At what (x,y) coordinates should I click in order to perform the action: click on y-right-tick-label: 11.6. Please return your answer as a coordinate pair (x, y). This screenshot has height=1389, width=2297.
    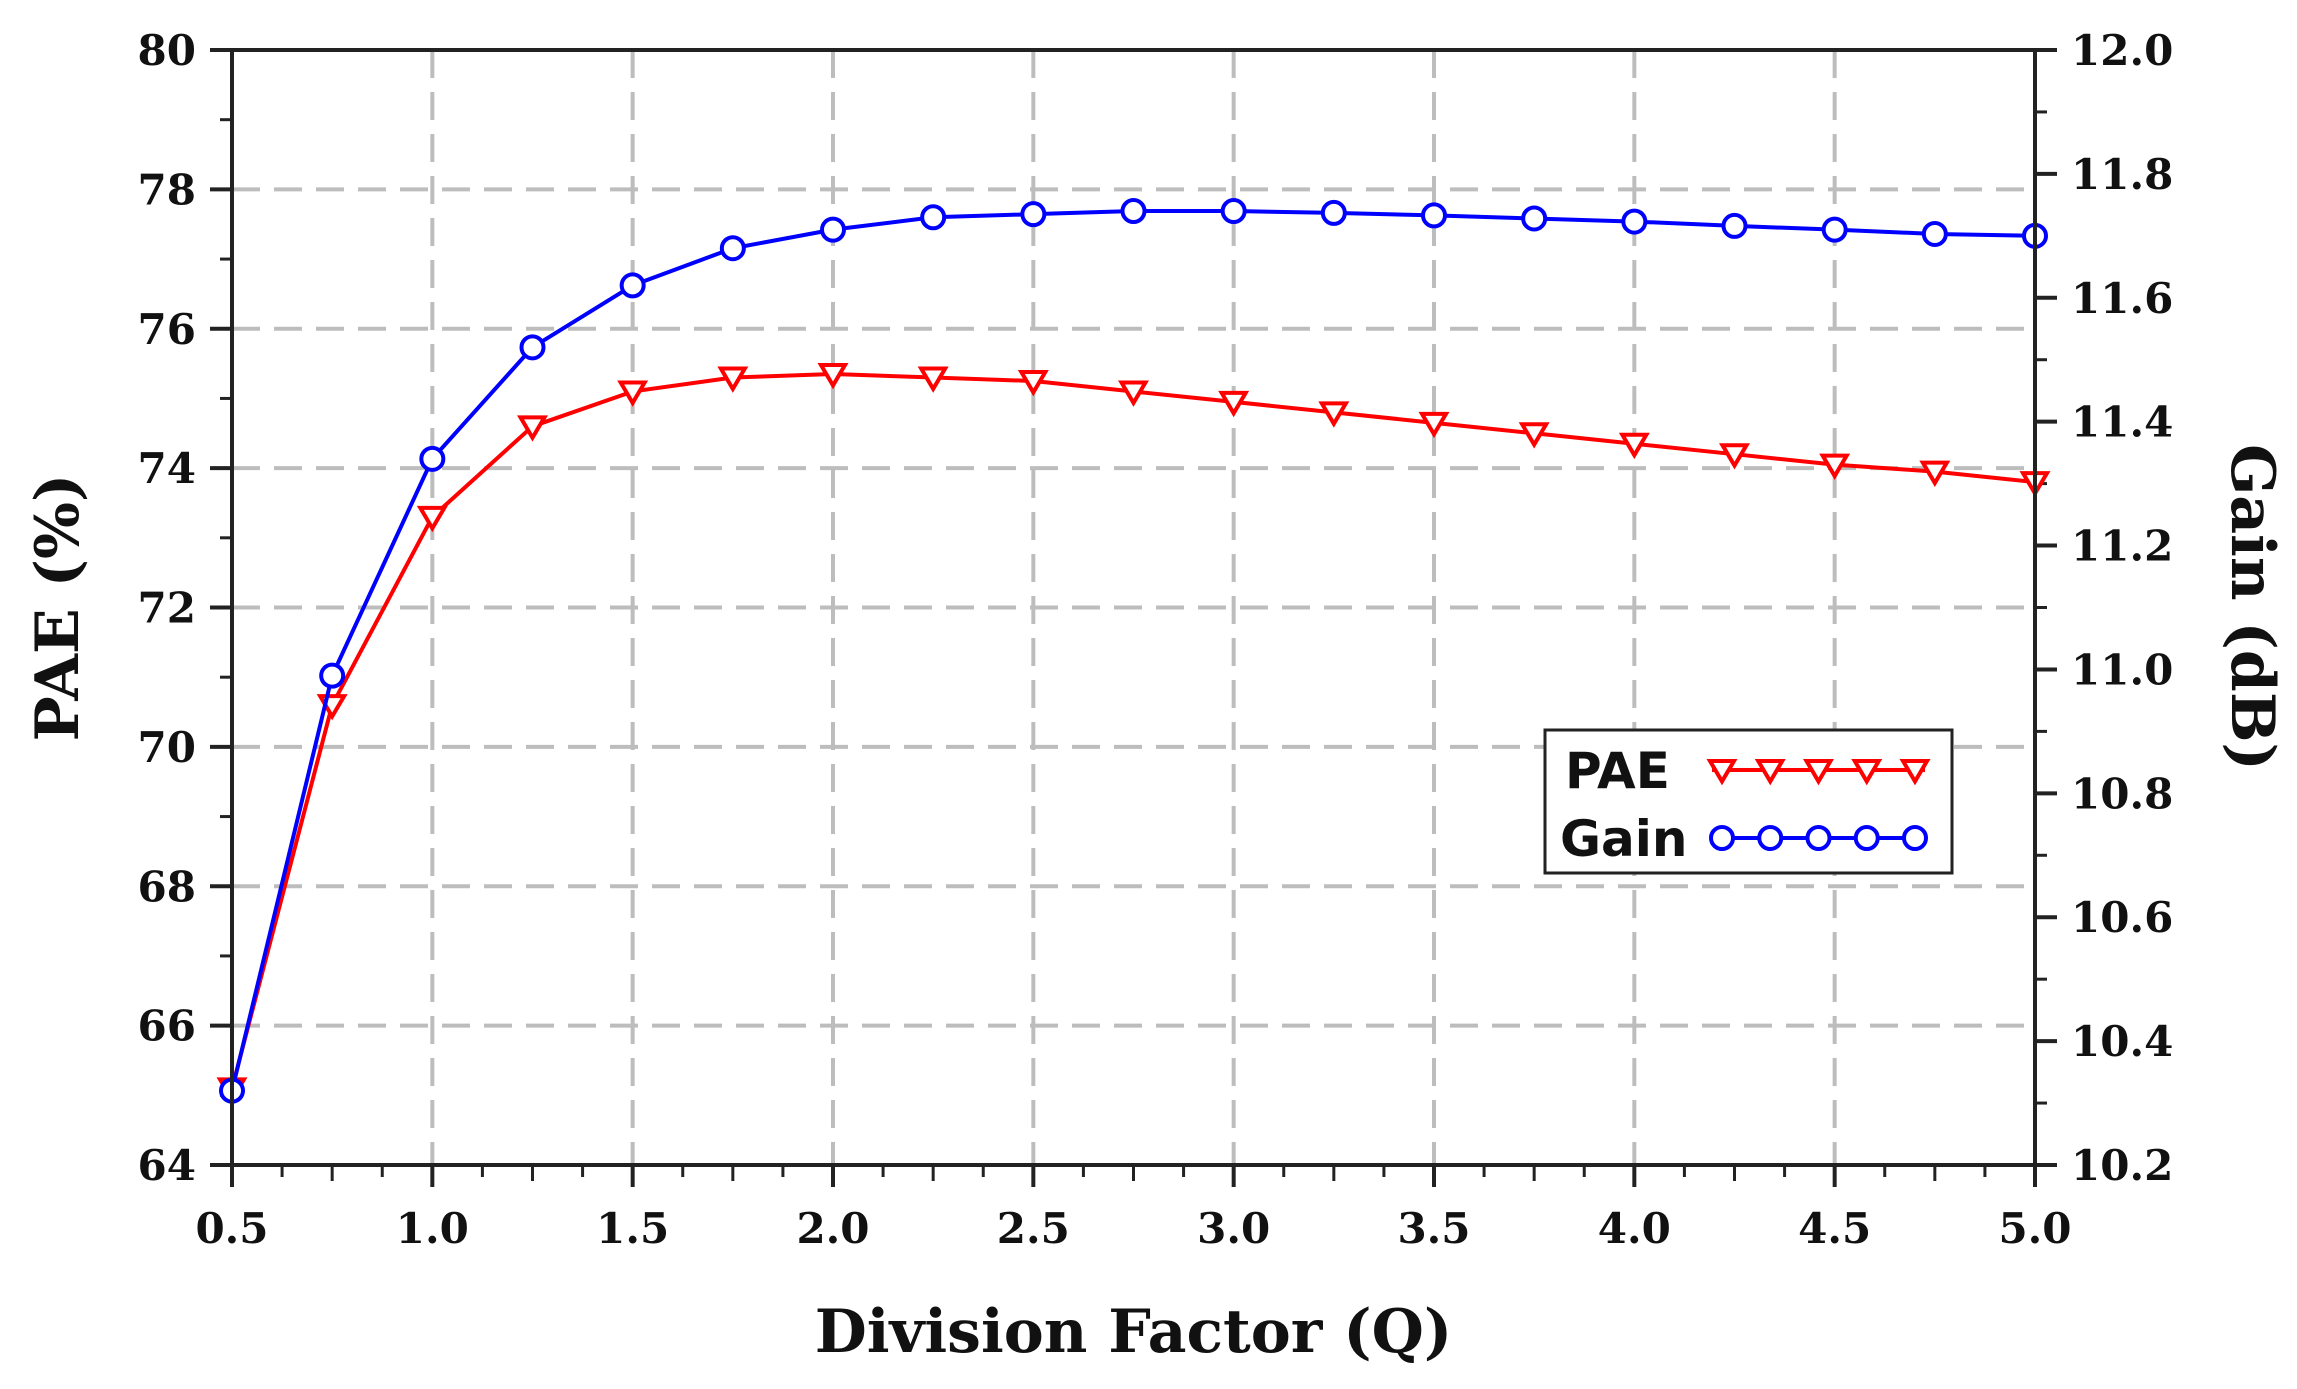
    Looking at the image, I should click on (2122, 298).